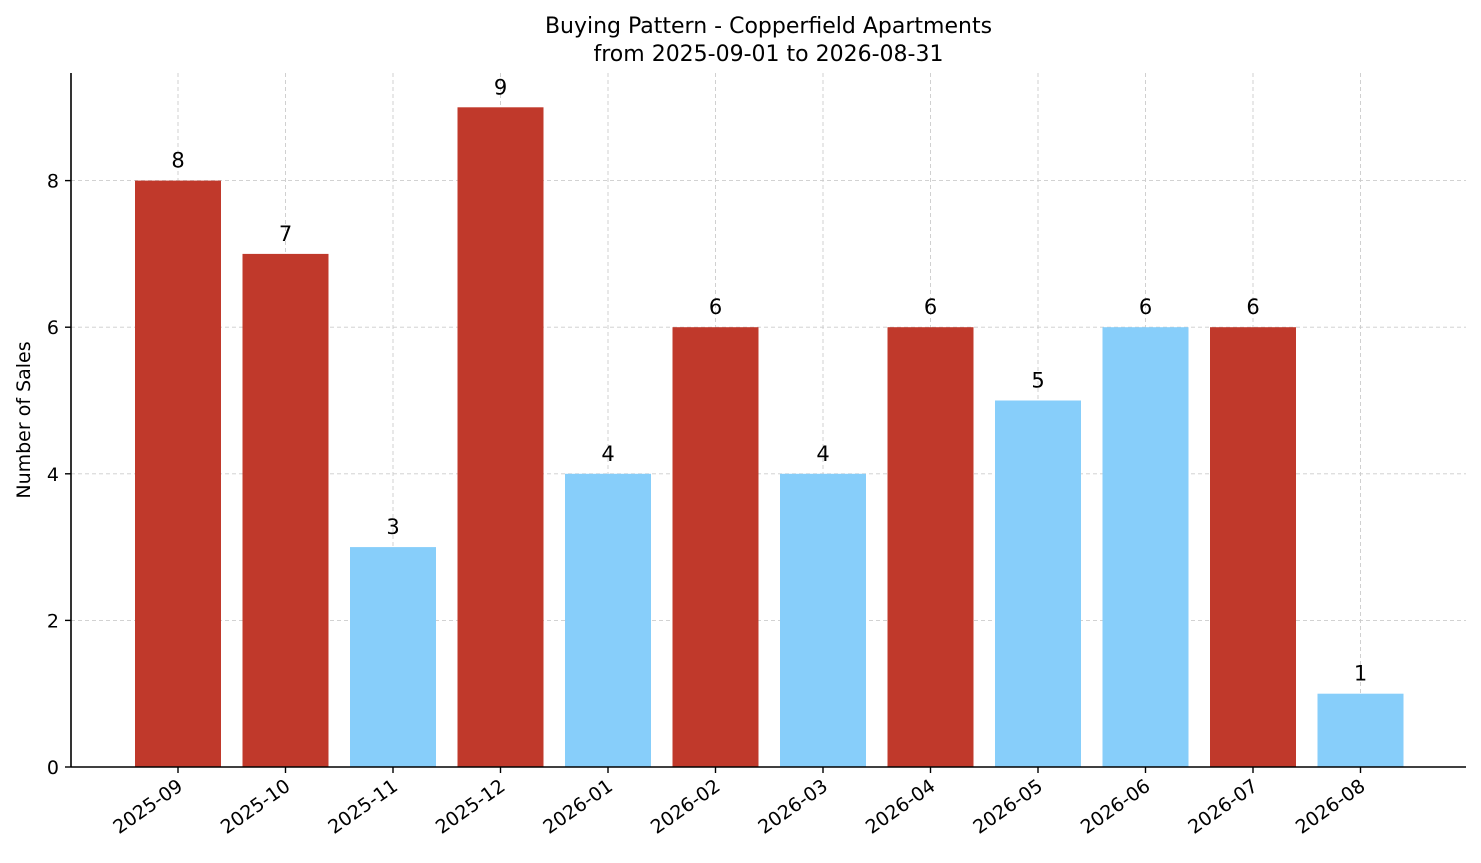 The height and width of the screenshot is (863, 1481). Describe the element at coordinates (500, 87) in the screenshot. I see `bar-value-label: 9` at that location.